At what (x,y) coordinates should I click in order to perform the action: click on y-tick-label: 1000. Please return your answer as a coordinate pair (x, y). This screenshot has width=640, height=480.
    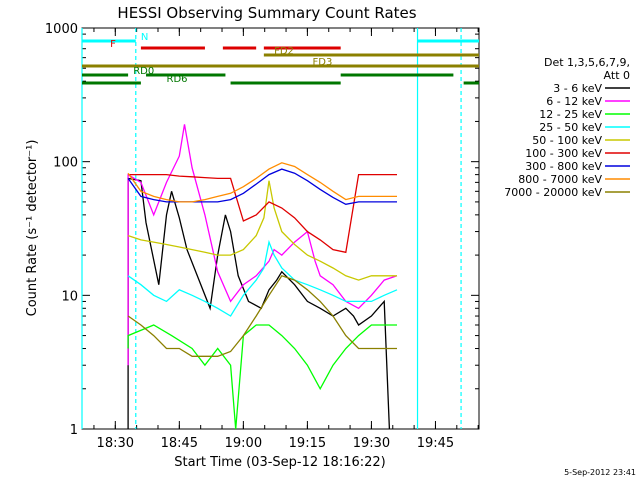
    Looking at the image, I should click on (61, 29).